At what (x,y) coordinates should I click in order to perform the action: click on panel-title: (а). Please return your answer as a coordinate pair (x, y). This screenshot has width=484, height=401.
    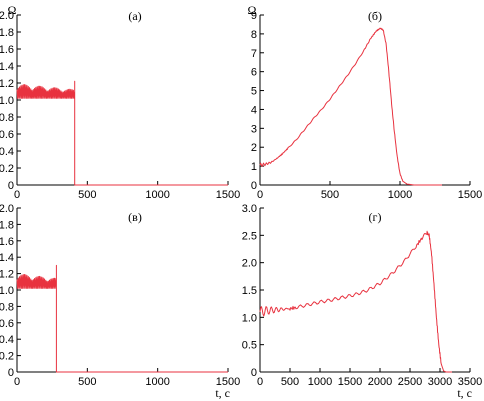
    Looking at the image, I should click on (134, 16).